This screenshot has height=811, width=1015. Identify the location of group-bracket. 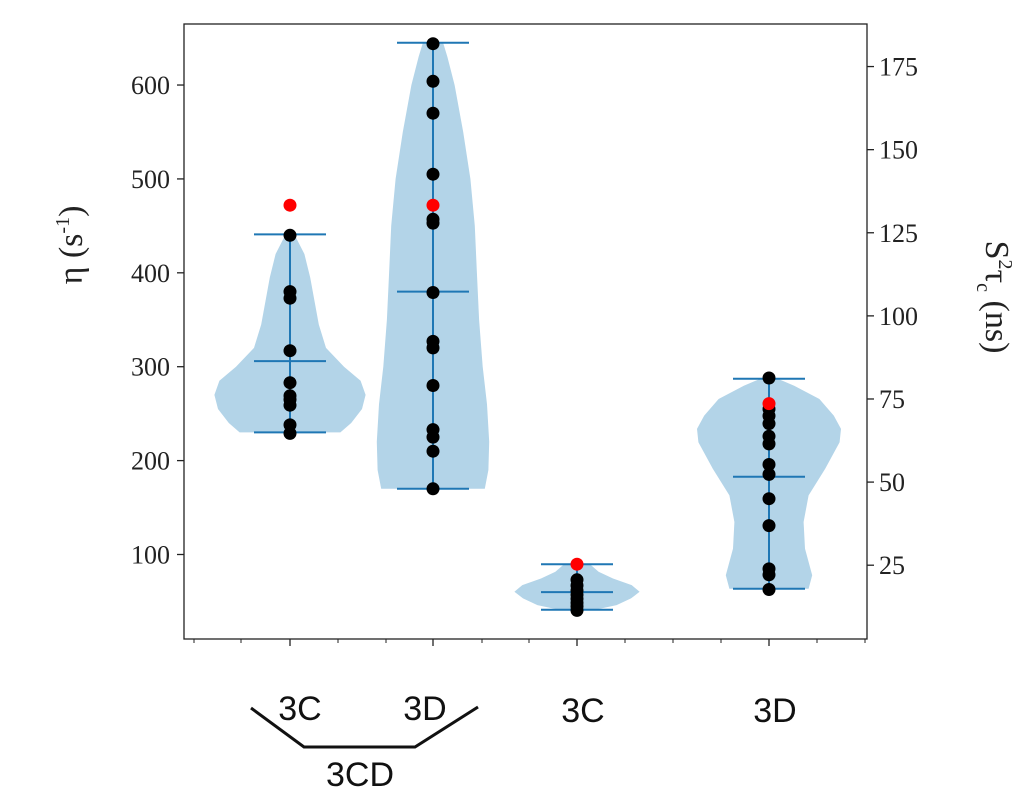
(364, 727).